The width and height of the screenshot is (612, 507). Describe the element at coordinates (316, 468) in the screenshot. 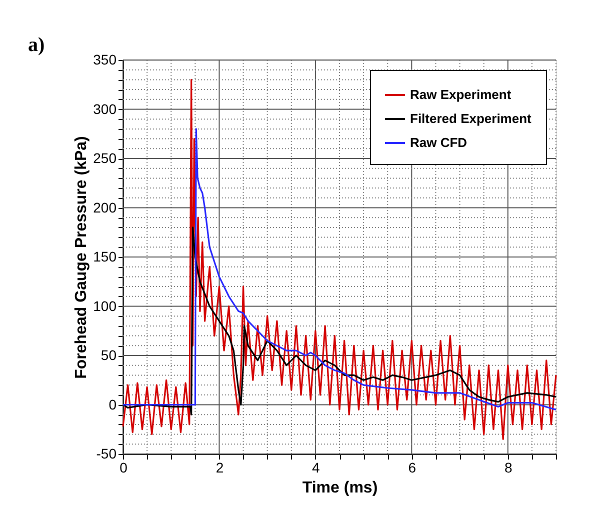

I see `x-tick-label: 4` at that location.